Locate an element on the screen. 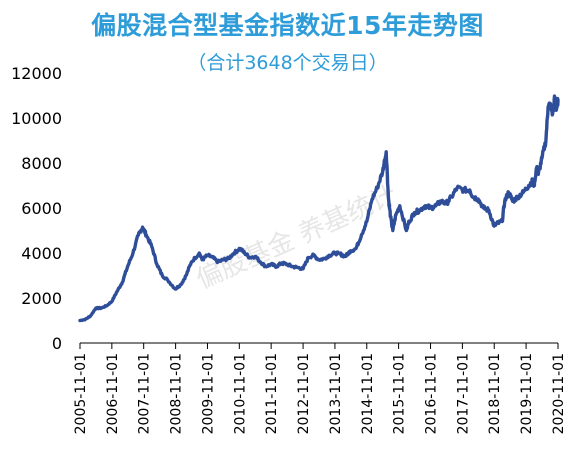 This screenshot has width=575, height=467. x-tick-label: 2018-11-01 is located at coordinates (495, 393).